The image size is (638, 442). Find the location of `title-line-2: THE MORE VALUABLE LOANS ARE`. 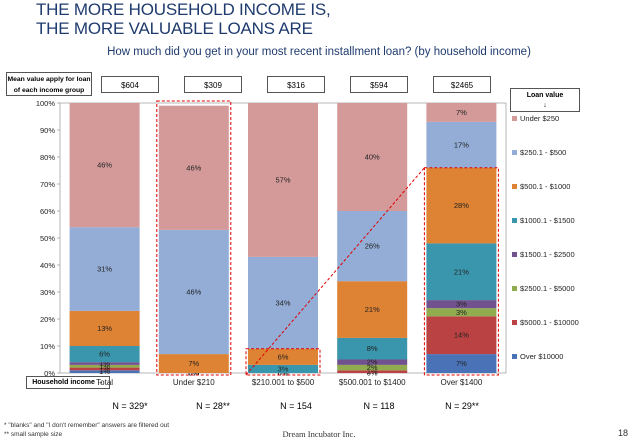

title-line-2: THE MORE VALUABLE LOANS ARE is located at coordinates (174, 28).